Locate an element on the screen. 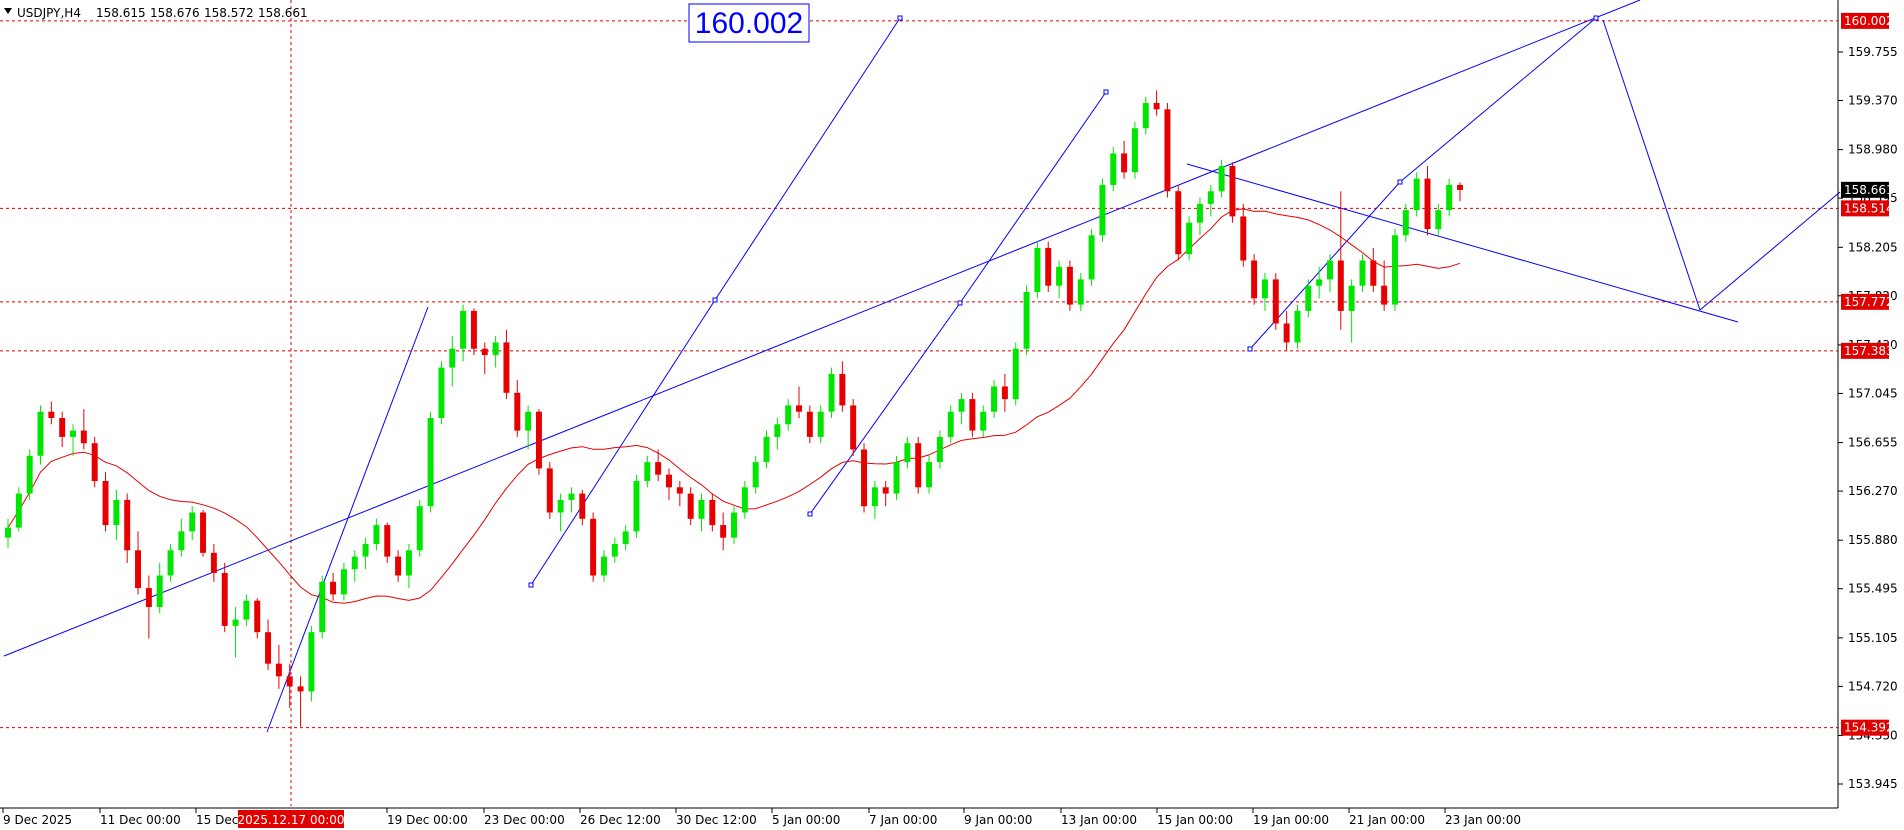 This screenshot has height=830, width=1904. target-label-box: 160.002 is located at coordinates (749, 23).